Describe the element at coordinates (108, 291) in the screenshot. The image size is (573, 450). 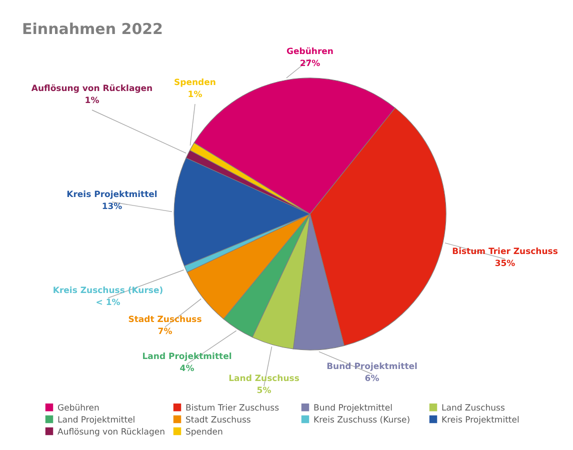
I see `slice-label: Kreis Zuschuss (Kurse)` at that location.